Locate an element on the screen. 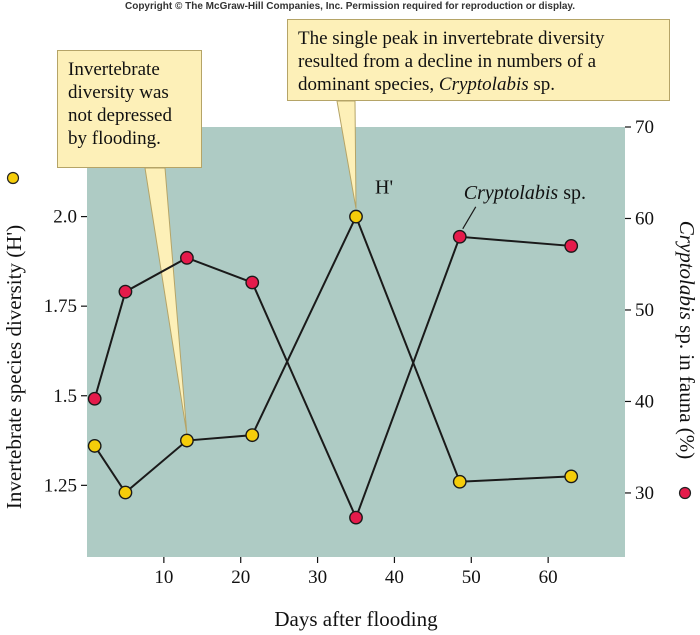 Image resolution: width=700 pixels, height=635 pixels. x-tick-label: 30 is located at coordinates (317, 577).